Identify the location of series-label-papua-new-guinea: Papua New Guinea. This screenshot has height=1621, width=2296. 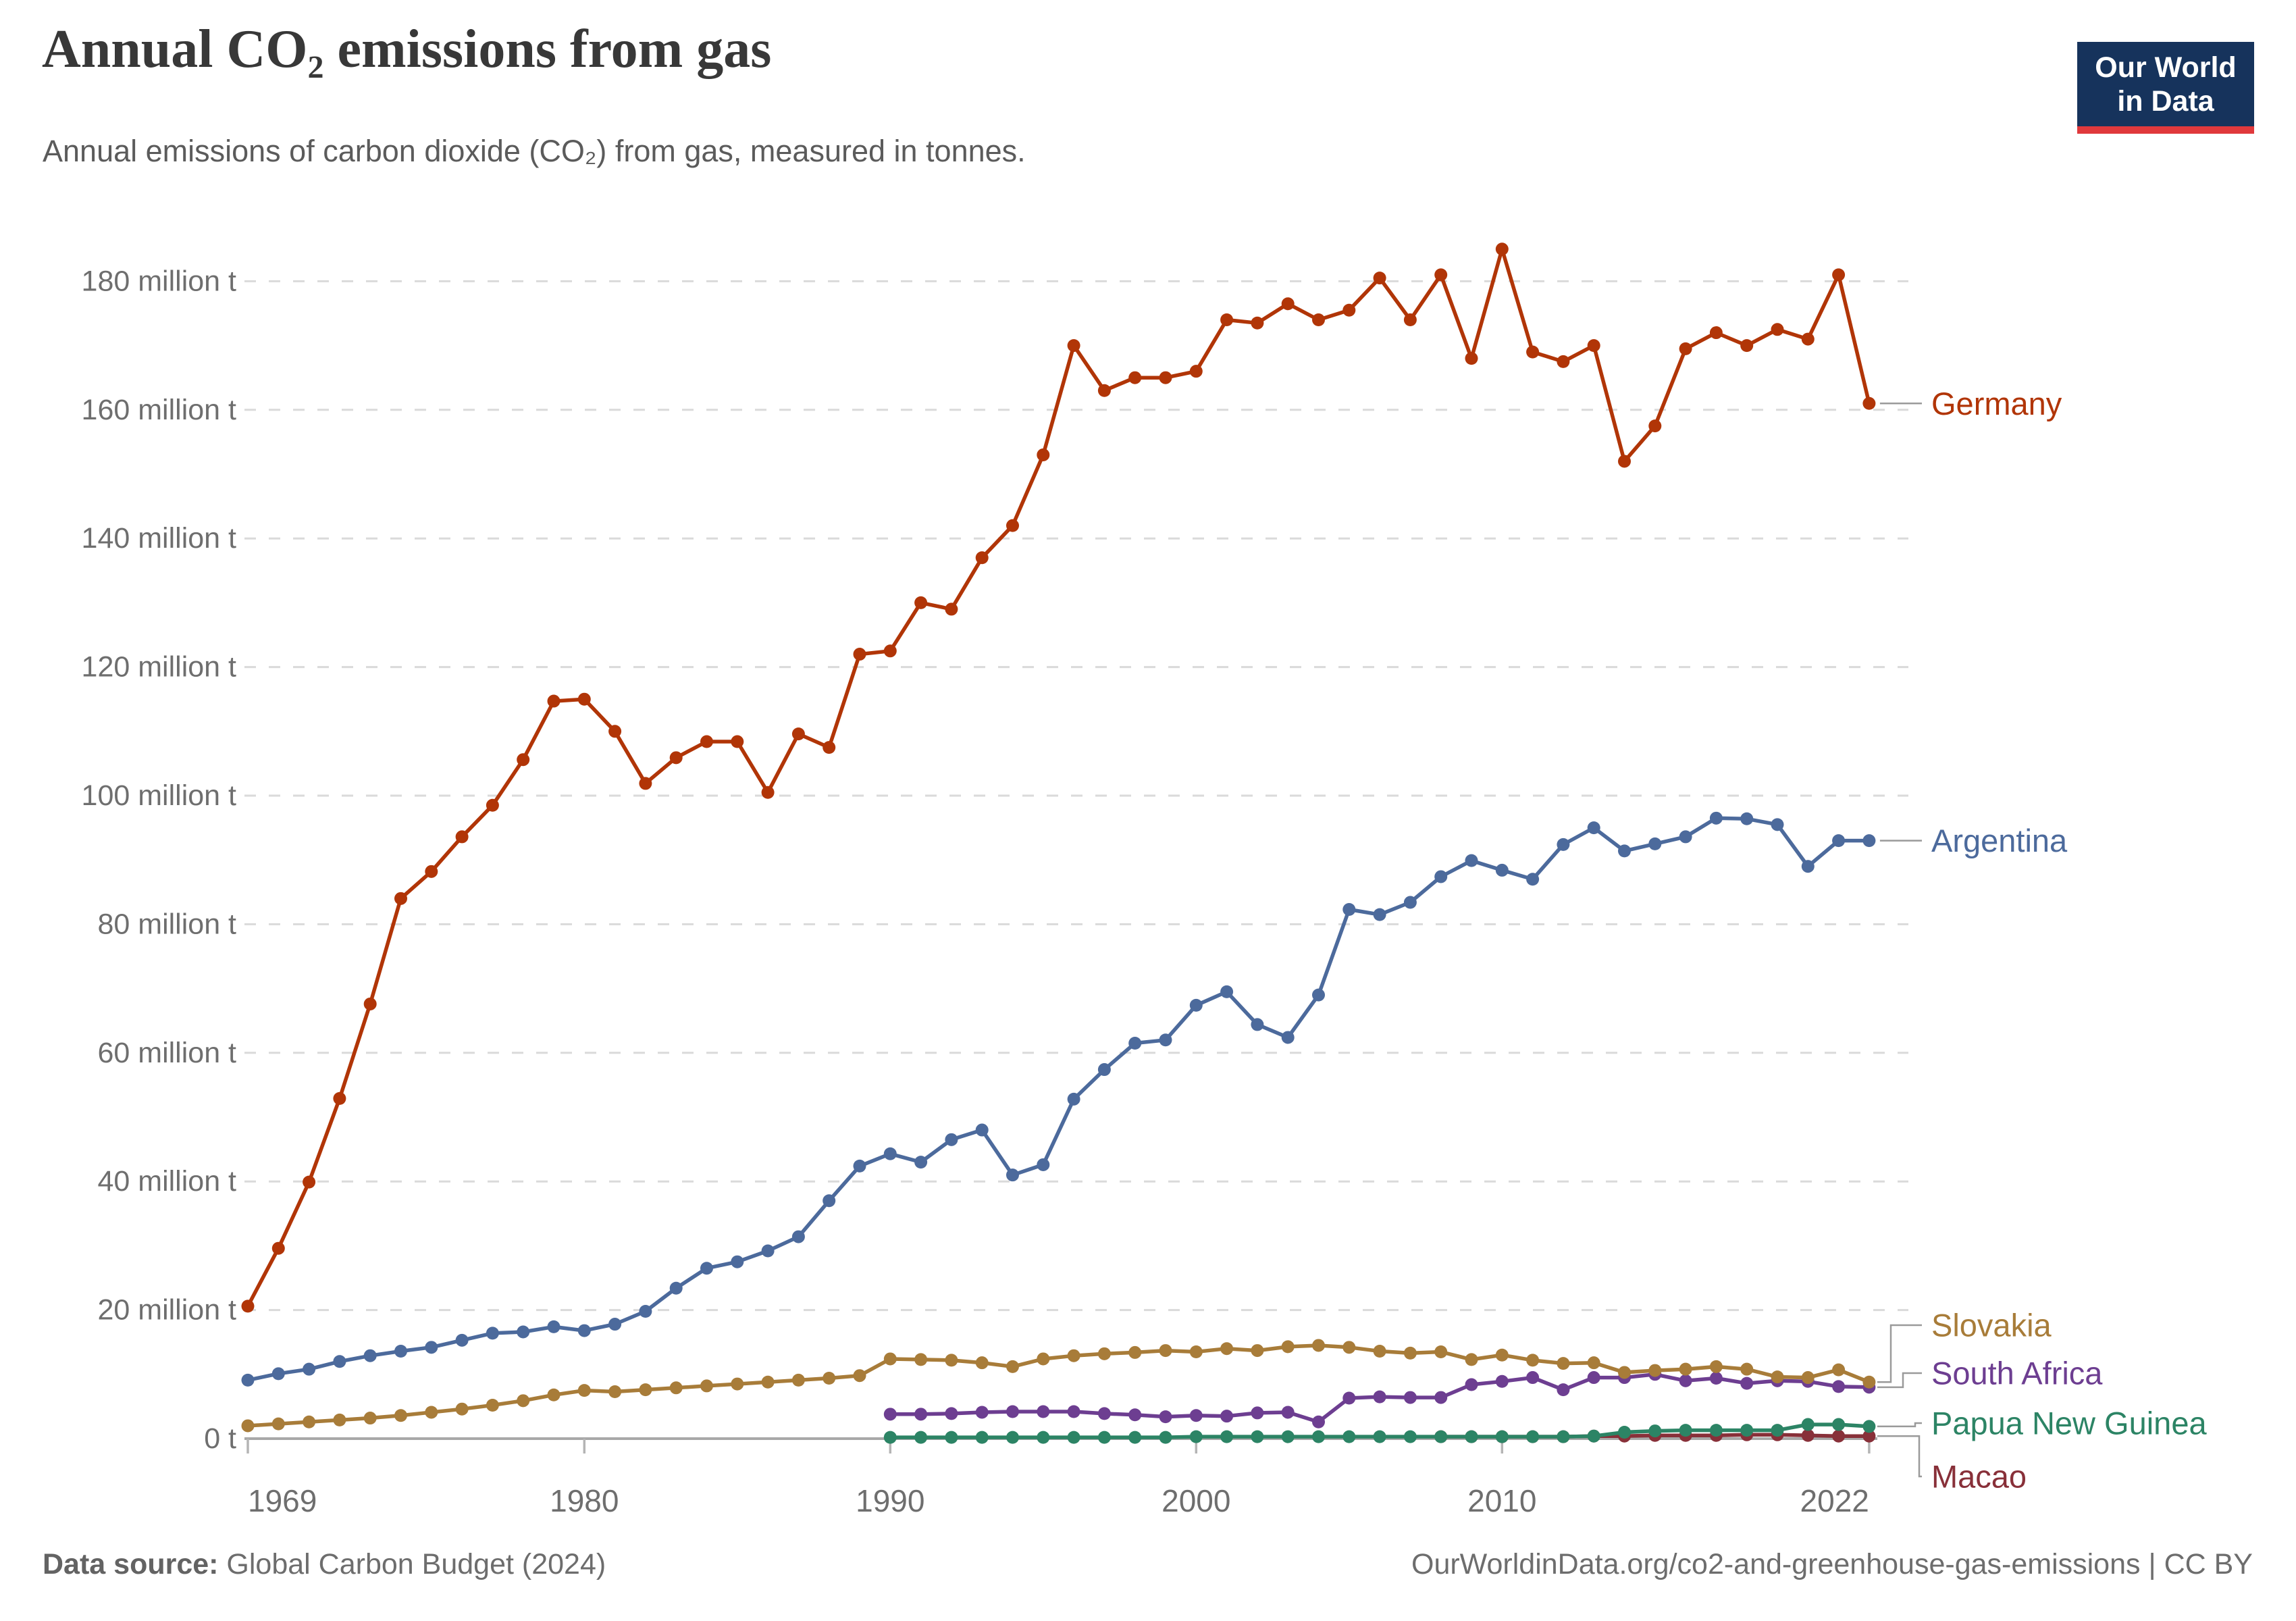
(2069, 1423).